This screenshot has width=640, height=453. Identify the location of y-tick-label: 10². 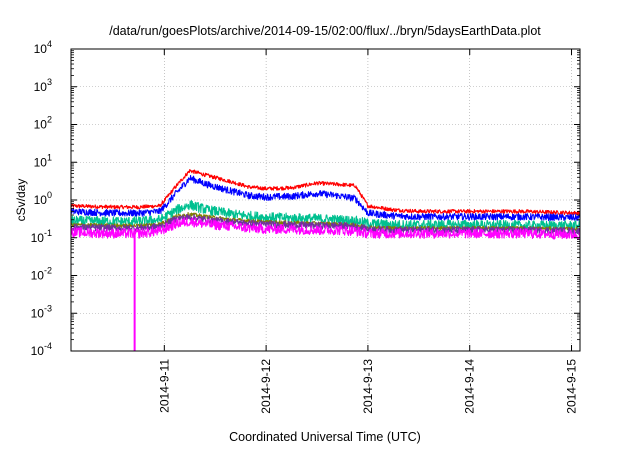
(43, 123).